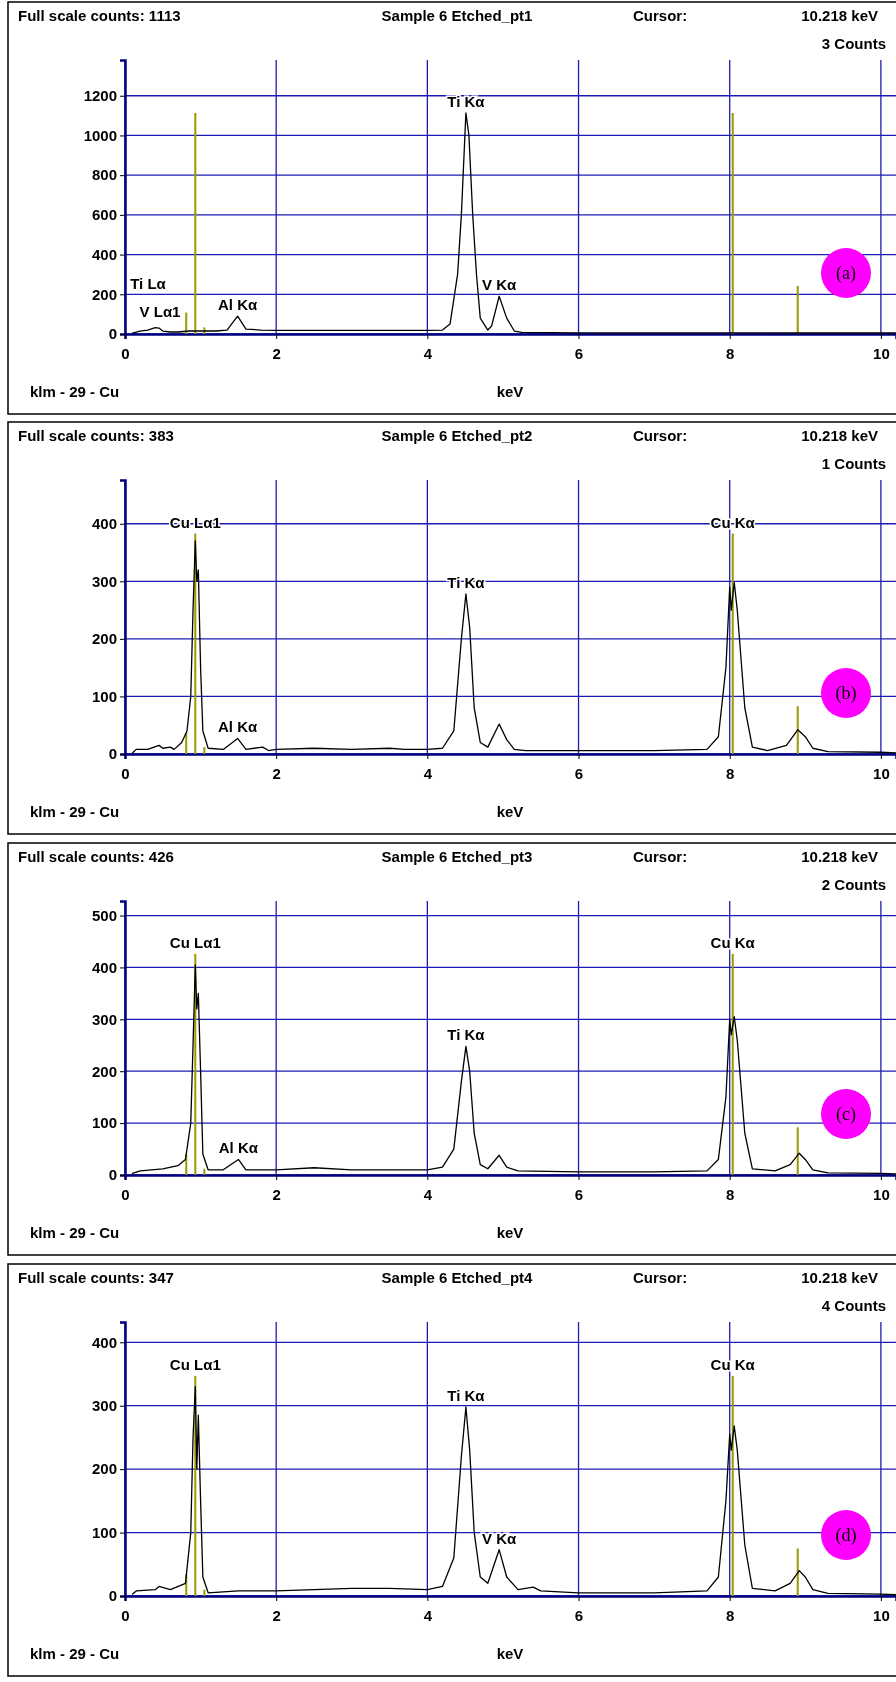  Describe the element at coordinates (96, 856) in the screenshot. I see `text: Full scale counts: 426` at that location.